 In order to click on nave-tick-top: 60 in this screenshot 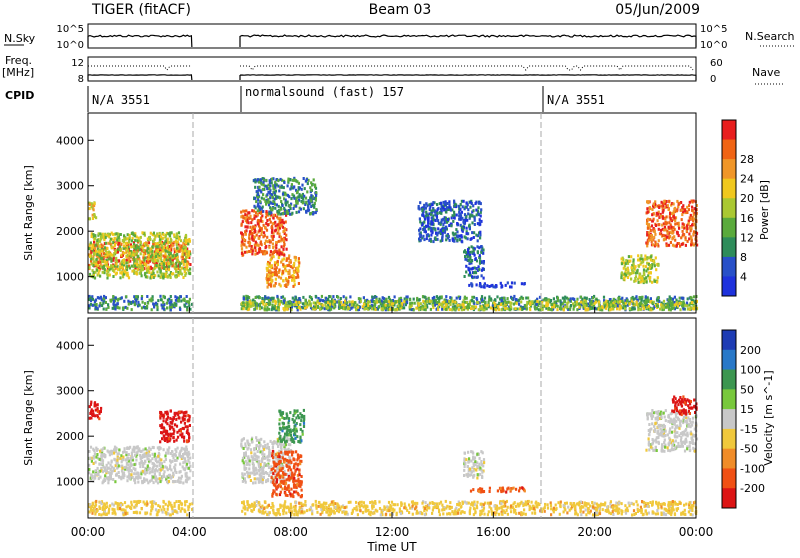, I will do `click(716, 63)`.